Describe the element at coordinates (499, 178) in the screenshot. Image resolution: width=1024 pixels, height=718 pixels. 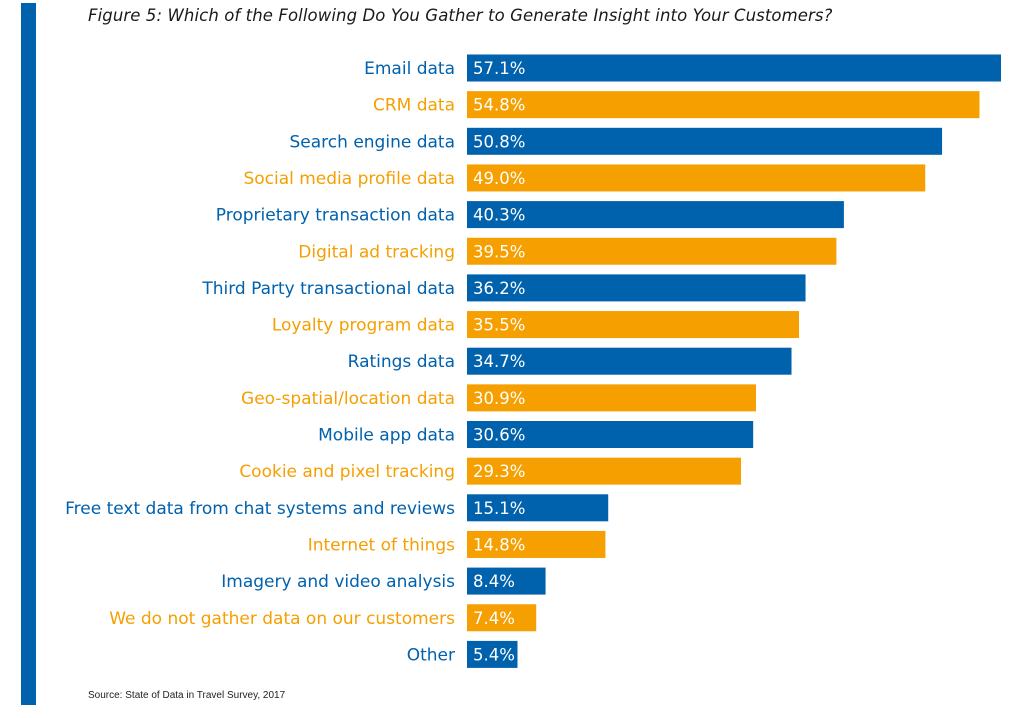
I see `data-label: 49.0%` at that location.